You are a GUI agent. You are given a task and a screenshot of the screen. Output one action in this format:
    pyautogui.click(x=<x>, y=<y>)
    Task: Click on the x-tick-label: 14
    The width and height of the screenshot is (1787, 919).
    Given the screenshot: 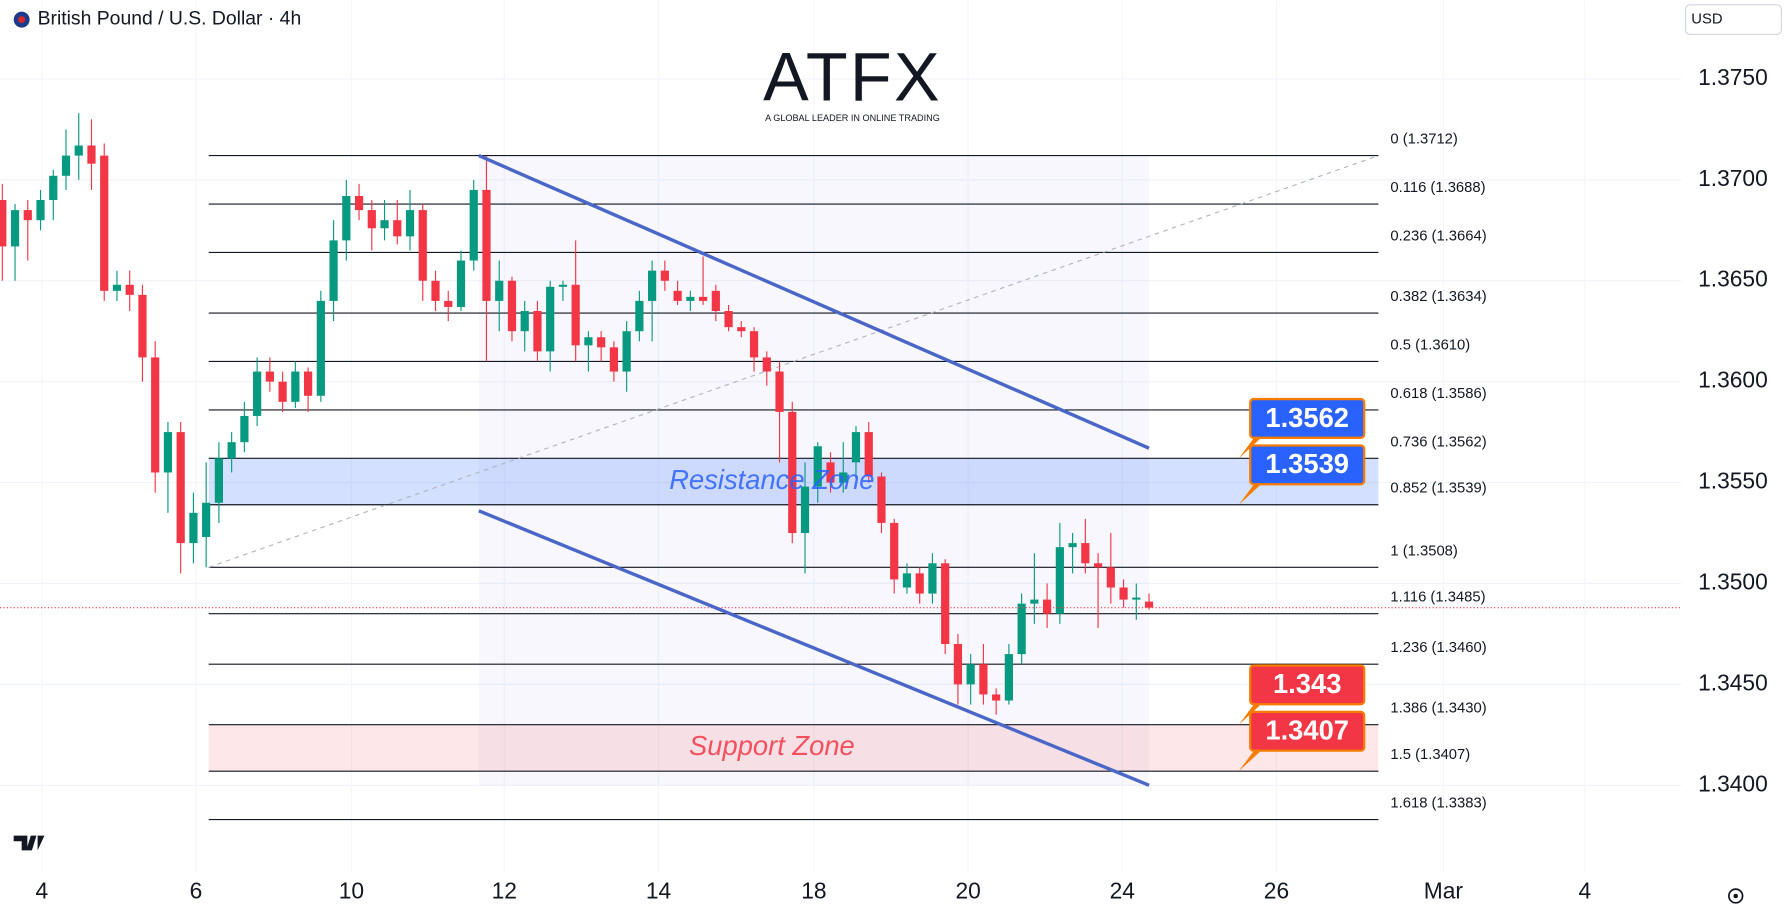 What is the action you would take?
    pyautogui.click(x=658, y=891)
    